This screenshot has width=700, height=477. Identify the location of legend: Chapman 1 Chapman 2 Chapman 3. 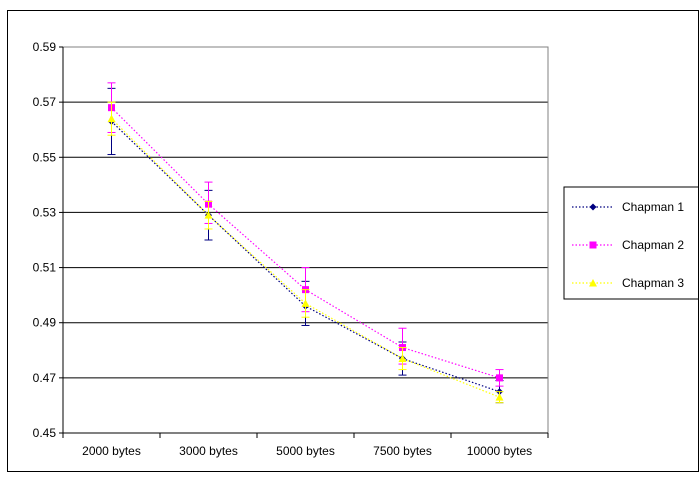
(630, 243).